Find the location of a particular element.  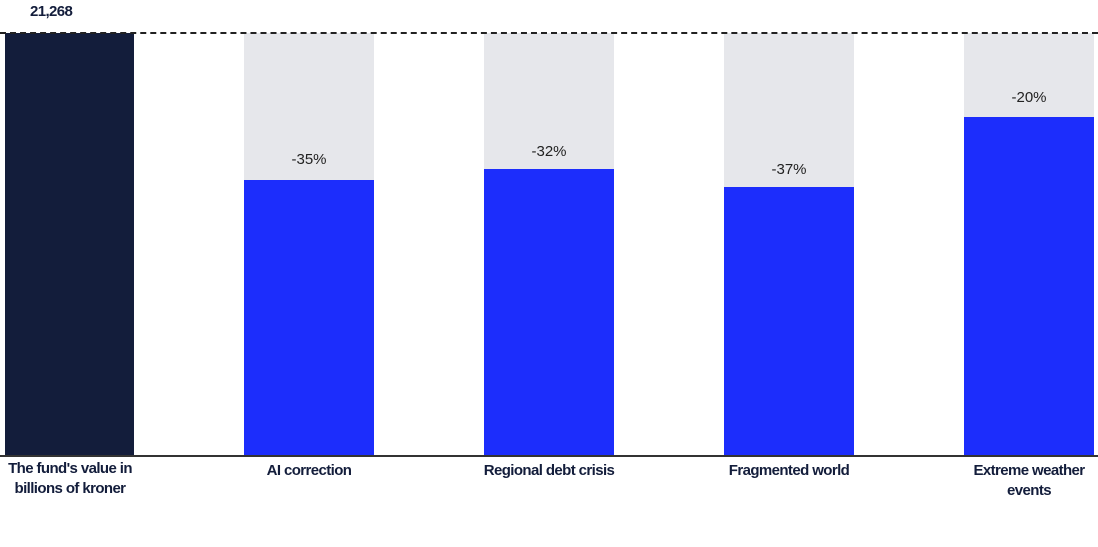

bar-extreme-weather-ghost is located at coordinates (1029, 75).